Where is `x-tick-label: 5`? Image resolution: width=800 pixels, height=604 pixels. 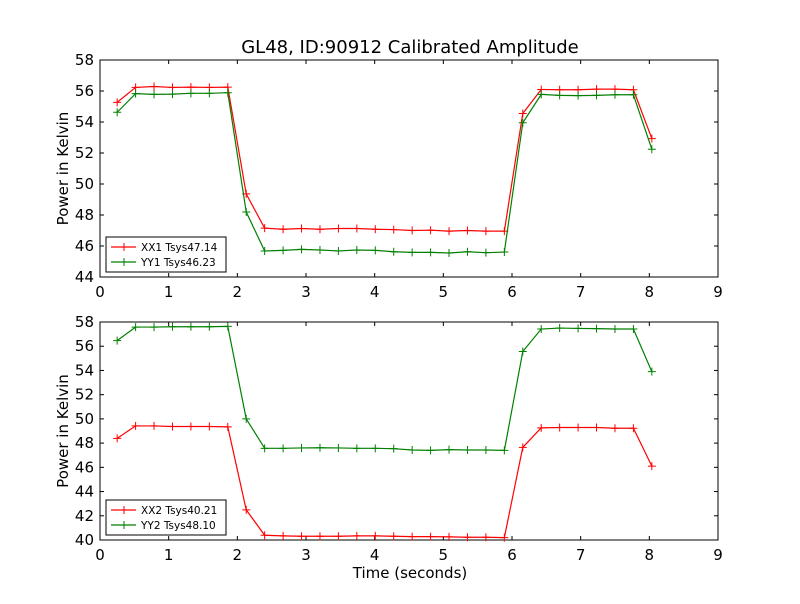 x-tick-label: 5 is located at coordinates (444, 292).